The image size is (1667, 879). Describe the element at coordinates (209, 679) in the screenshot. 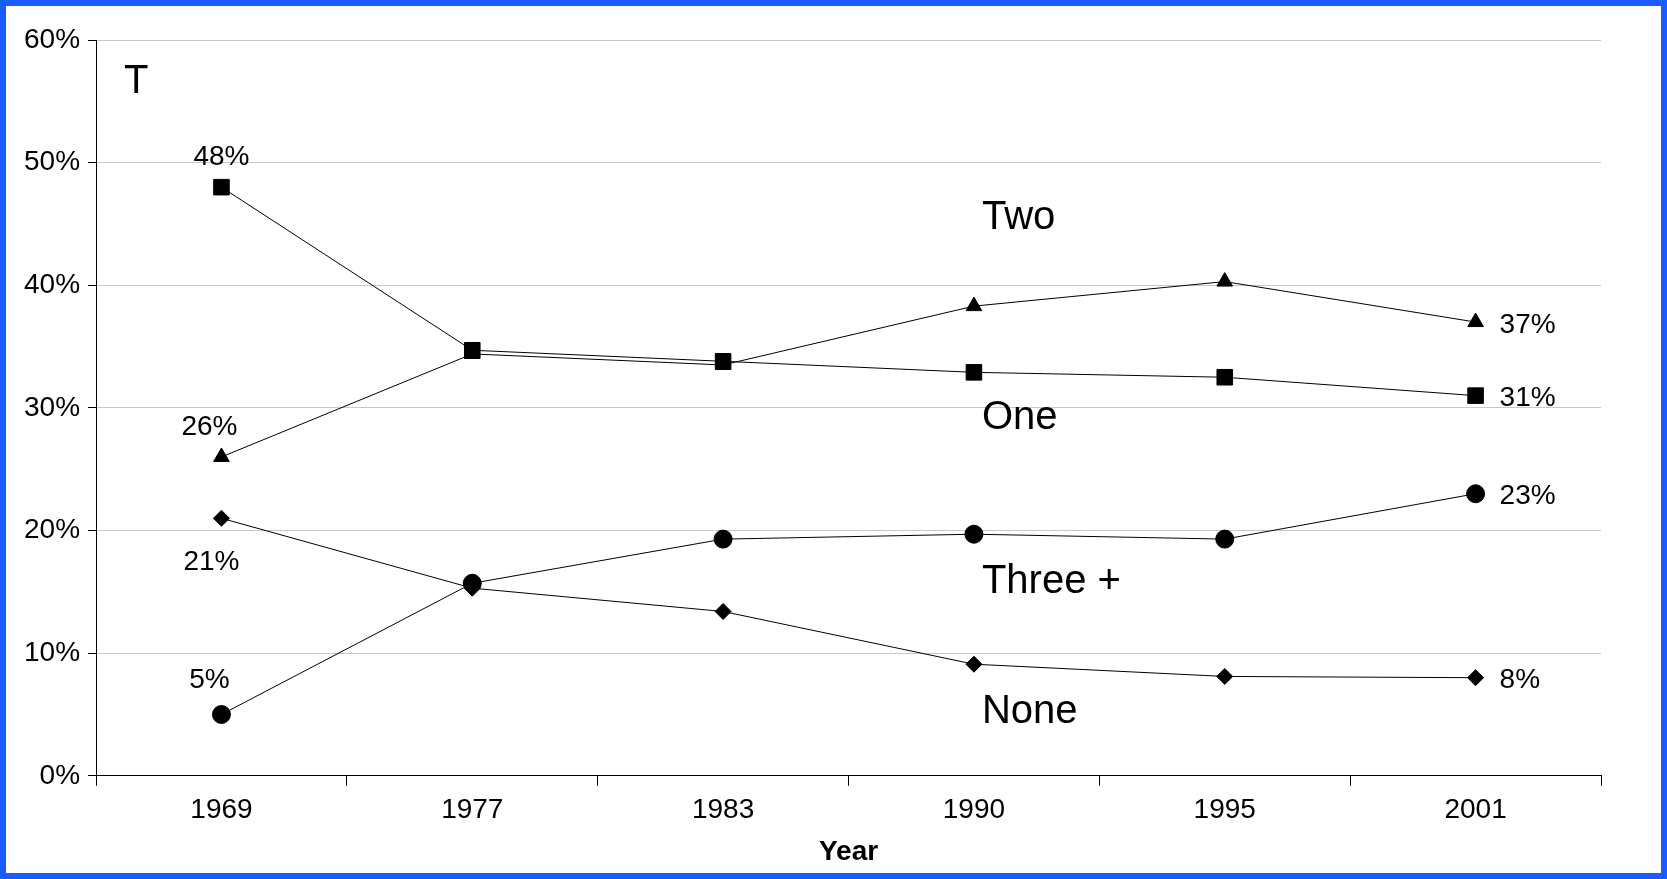

I see `data-label: 5%` at that location.